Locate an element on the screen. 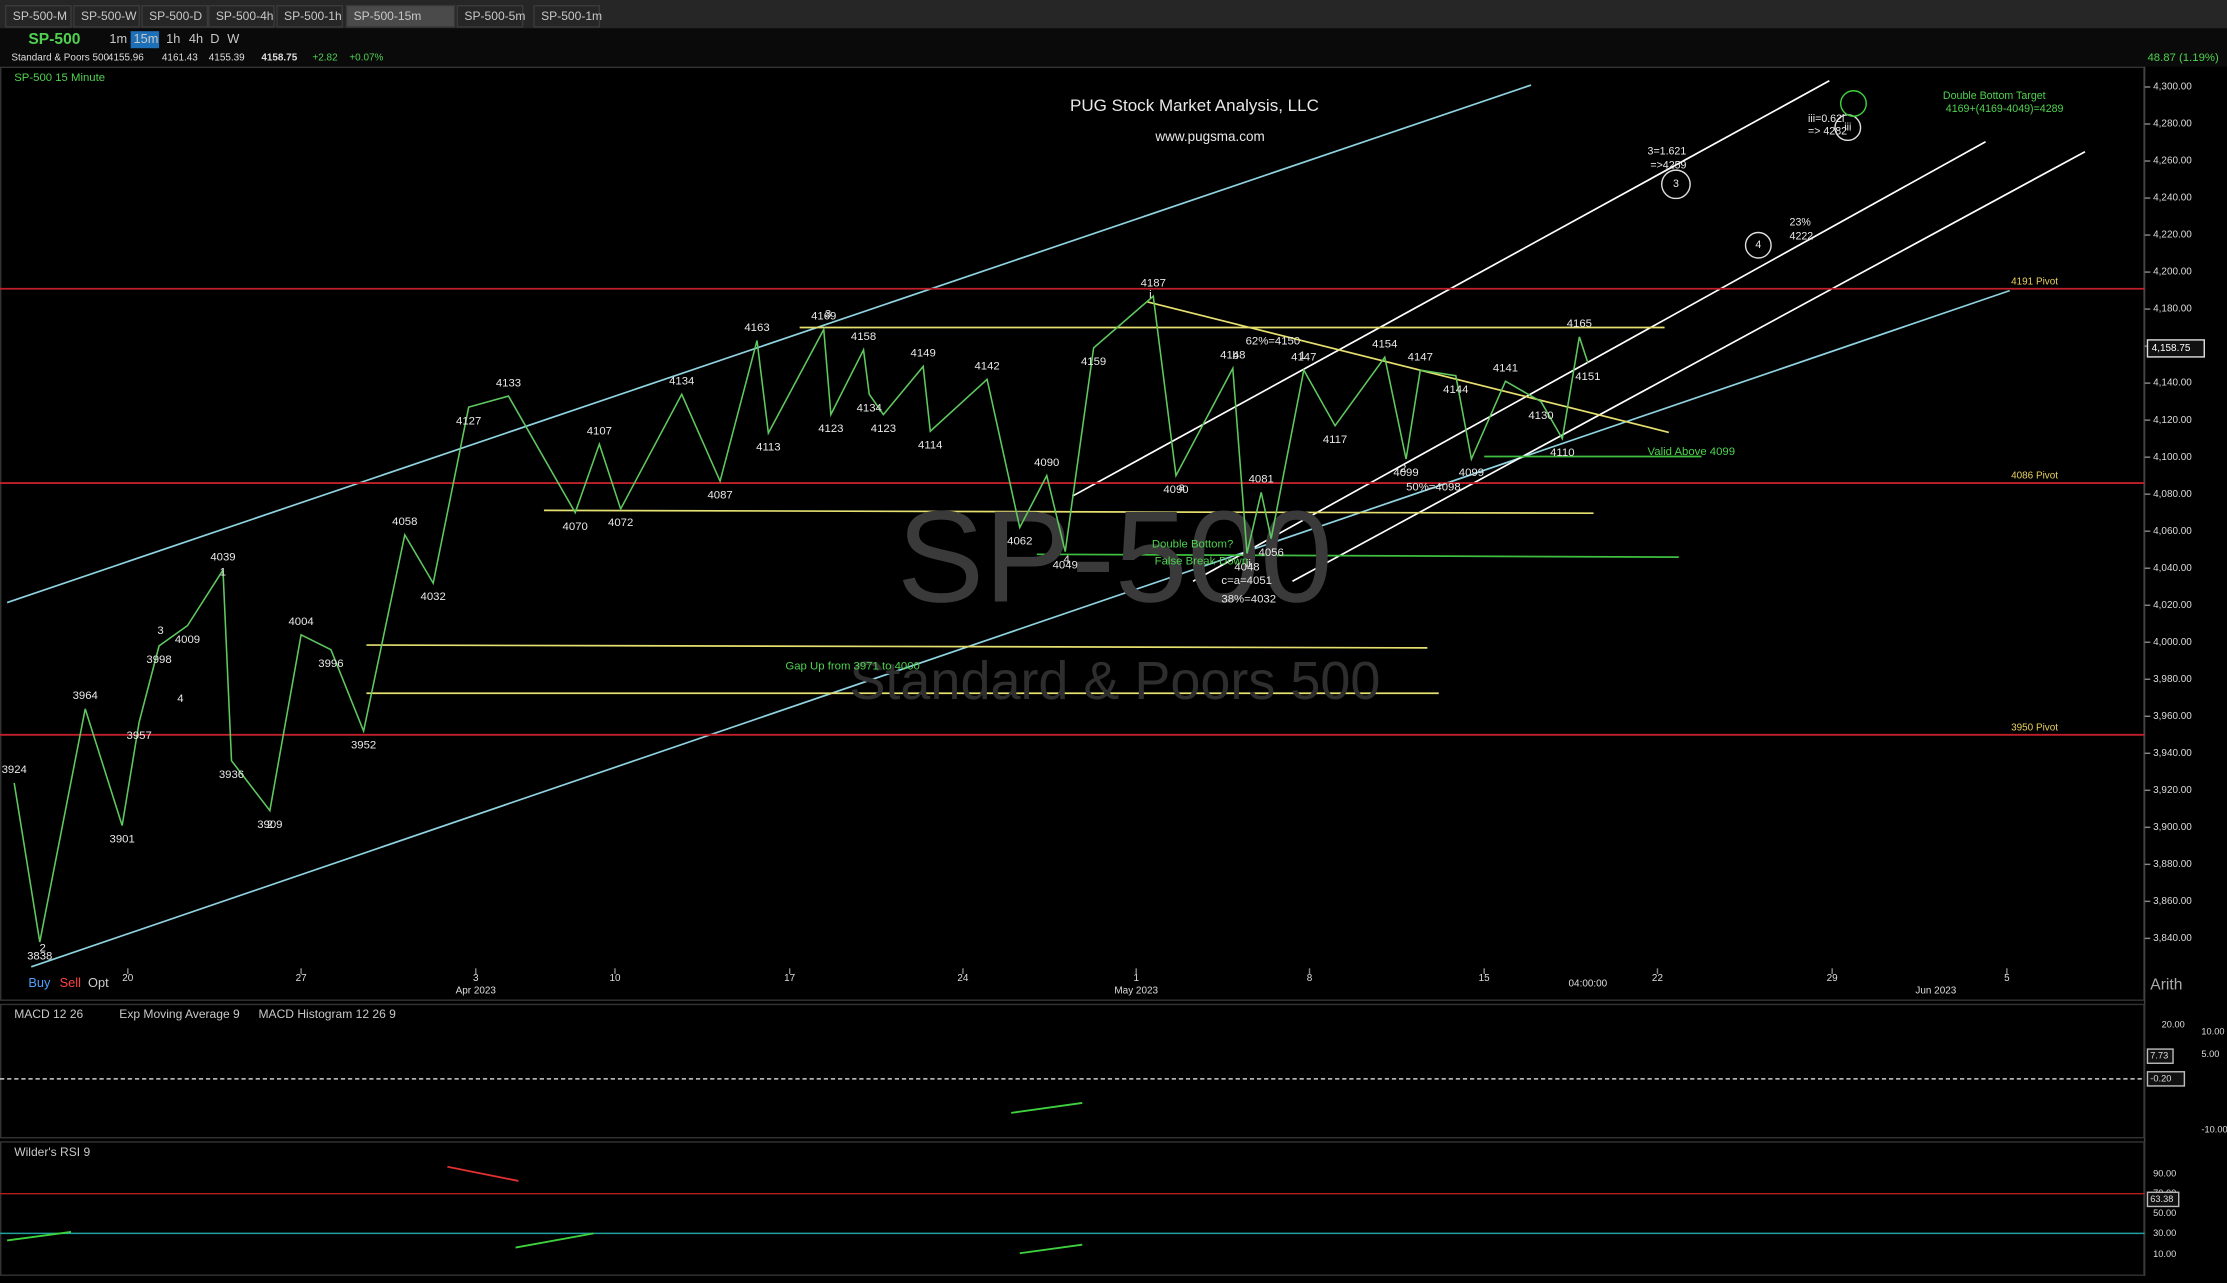 The image size is (2227, 1283). y-tick-label: 3,860.00 is located at coordinates (2172, 901).